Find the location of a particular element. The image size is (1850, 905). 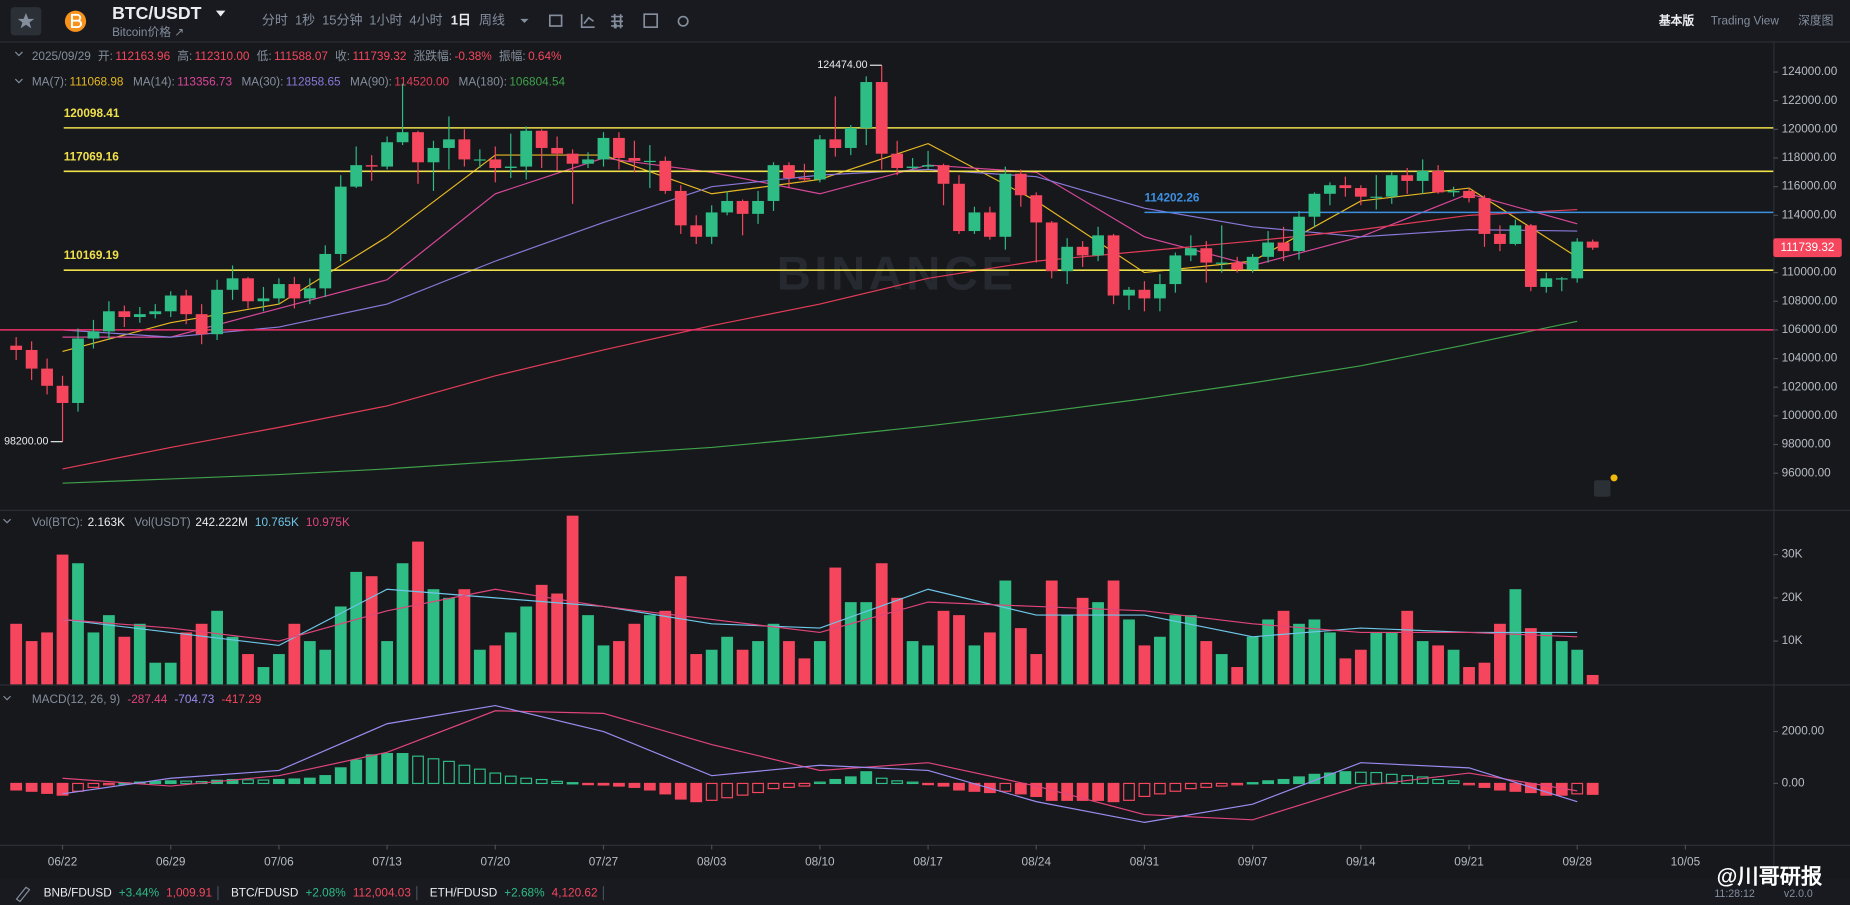

ticker-price: 1,009.91 is located at coordinates (189, 892).